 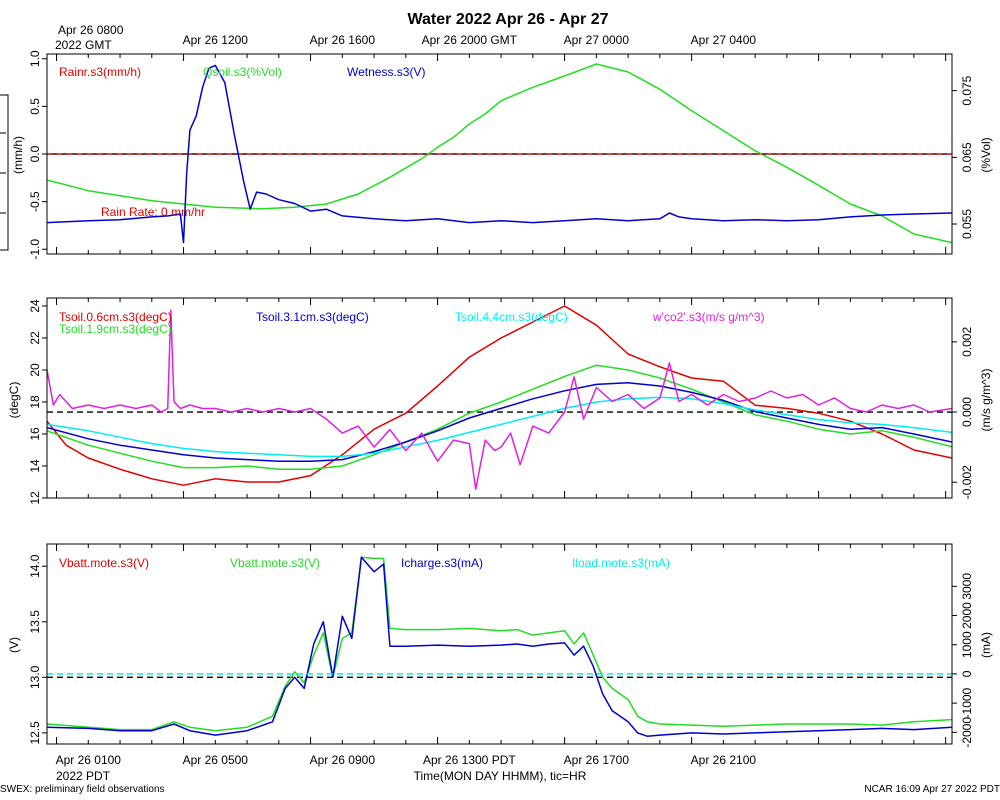 What do you see at coordinates (500, 776) in the screenshot?
I see `x-axis-label: Time(MON DAY HHMM), tic=HR` at bounding box center [500, 776].